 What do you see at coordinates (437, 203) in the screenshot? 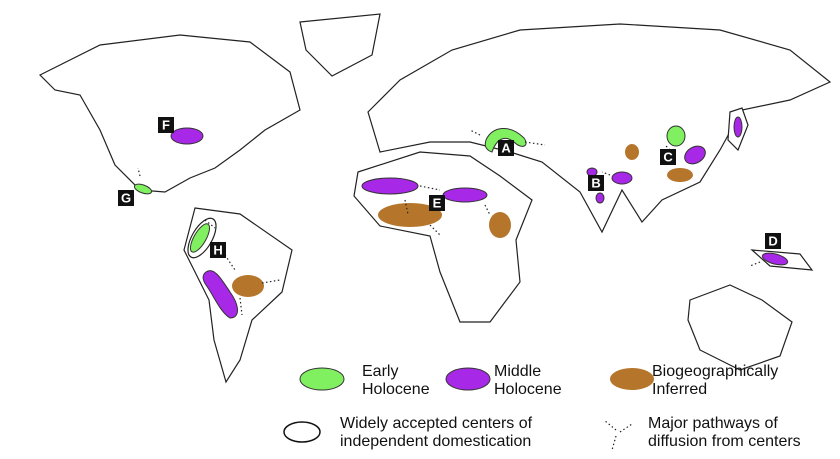
I see `center-label: E` at bounding box center [437, 203].